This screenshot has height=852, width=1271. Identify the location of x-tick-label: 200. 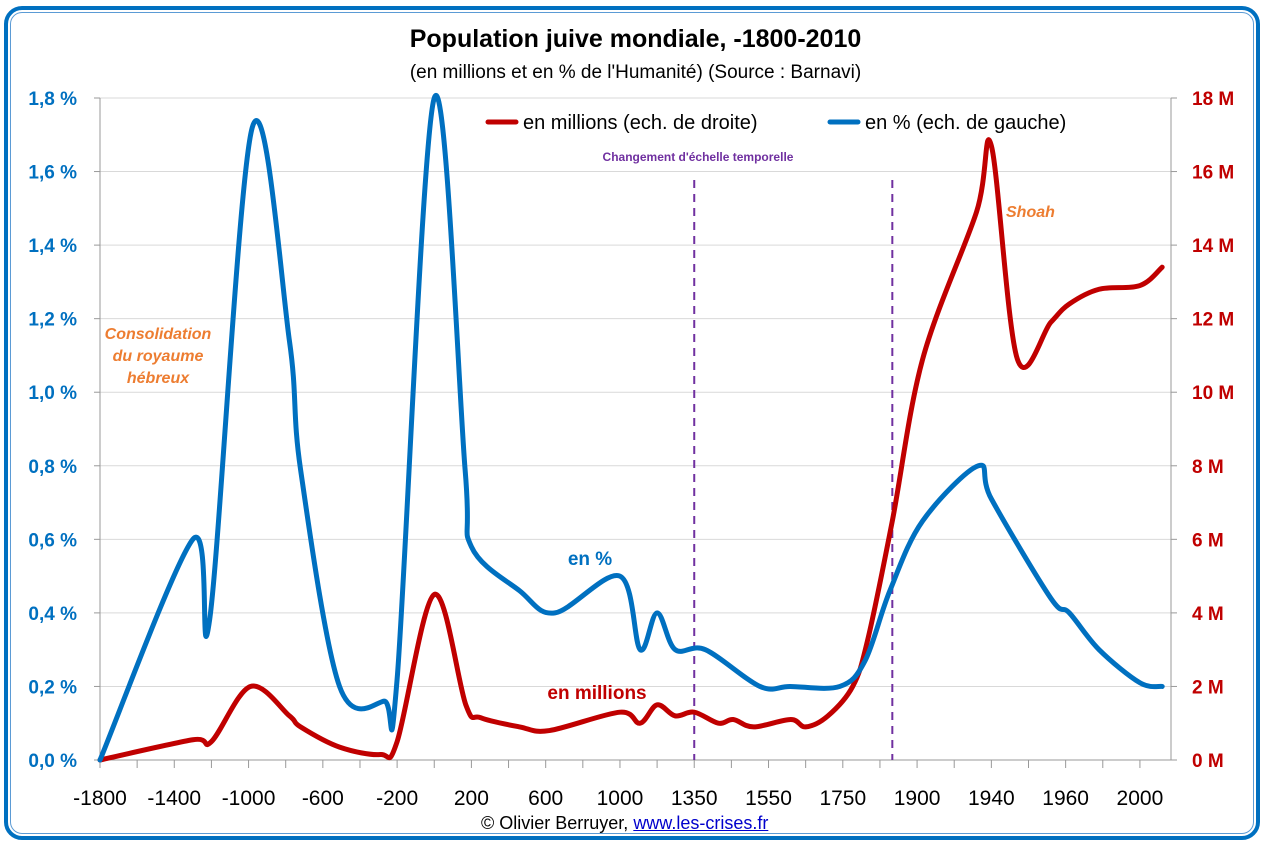
(471, 798).